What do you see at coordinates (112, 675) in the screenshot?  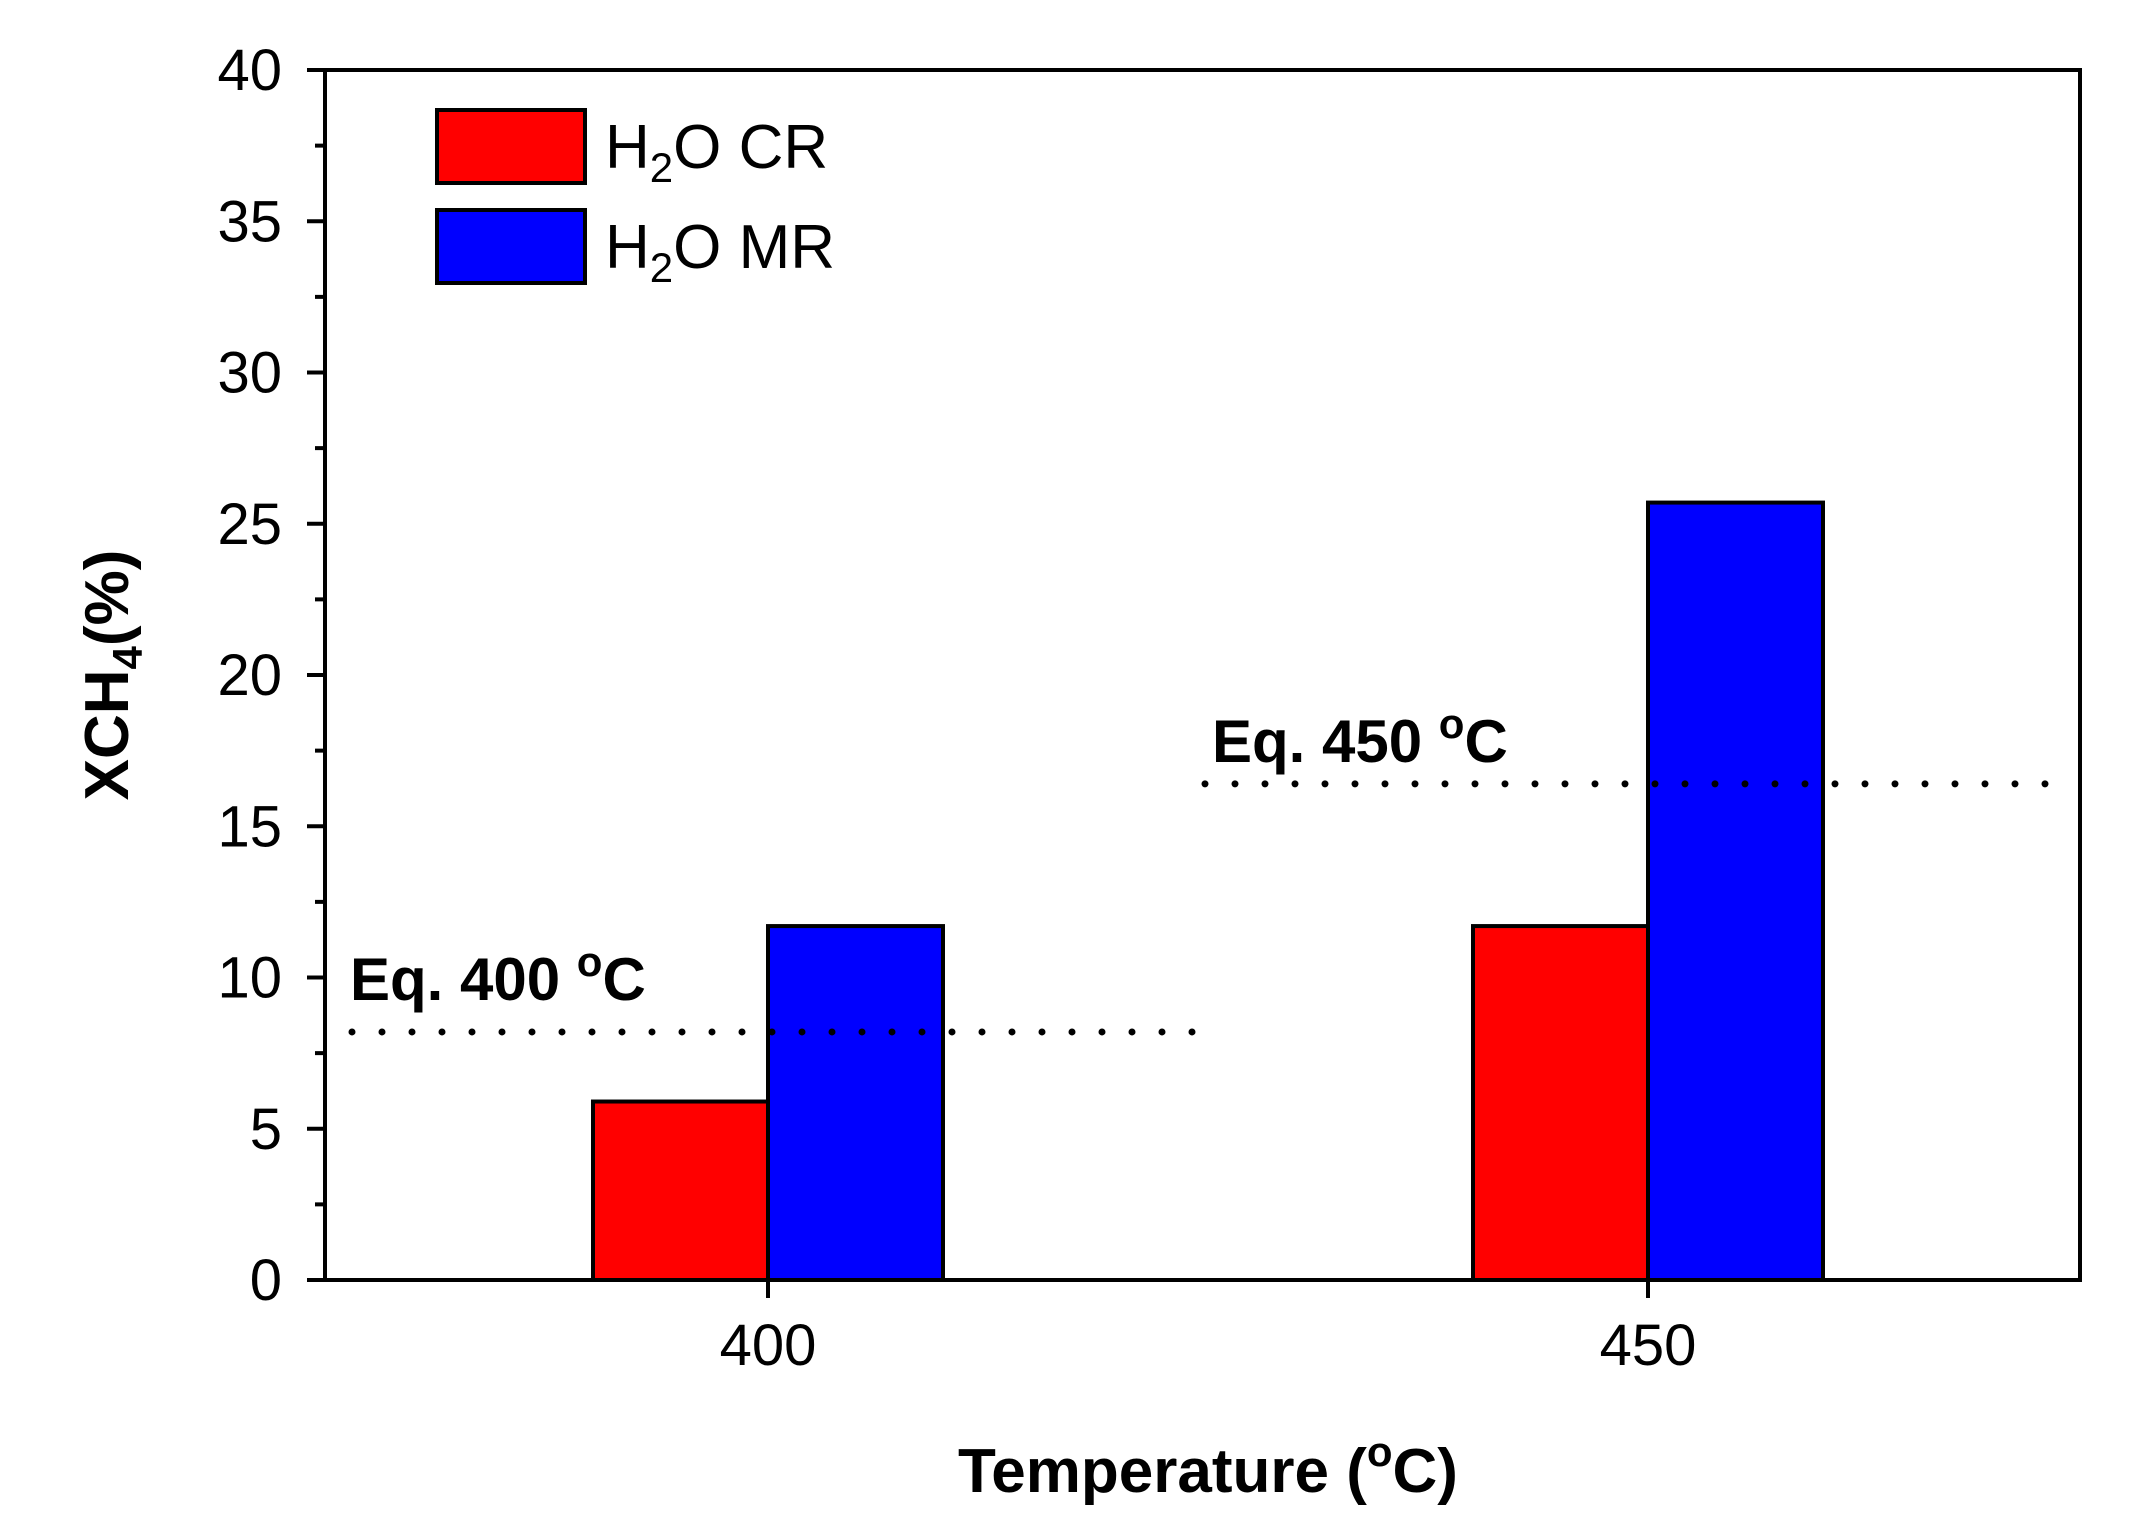 I see `y-axis-title: XCH4(%)` at bounding box center [112, 675].